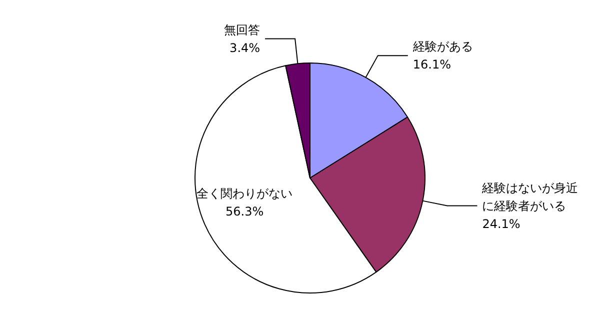  Describe the element at coordinates (245, 47) in the screenshot. I see `data-label: 3.4%` at that location.